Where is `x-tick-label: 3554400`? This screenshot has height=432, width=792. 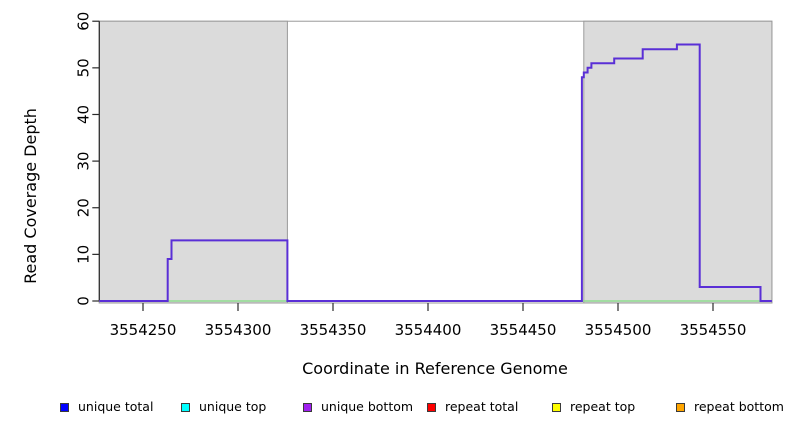 x-tick-label: 3554400 is located at coordinates (428, 330).